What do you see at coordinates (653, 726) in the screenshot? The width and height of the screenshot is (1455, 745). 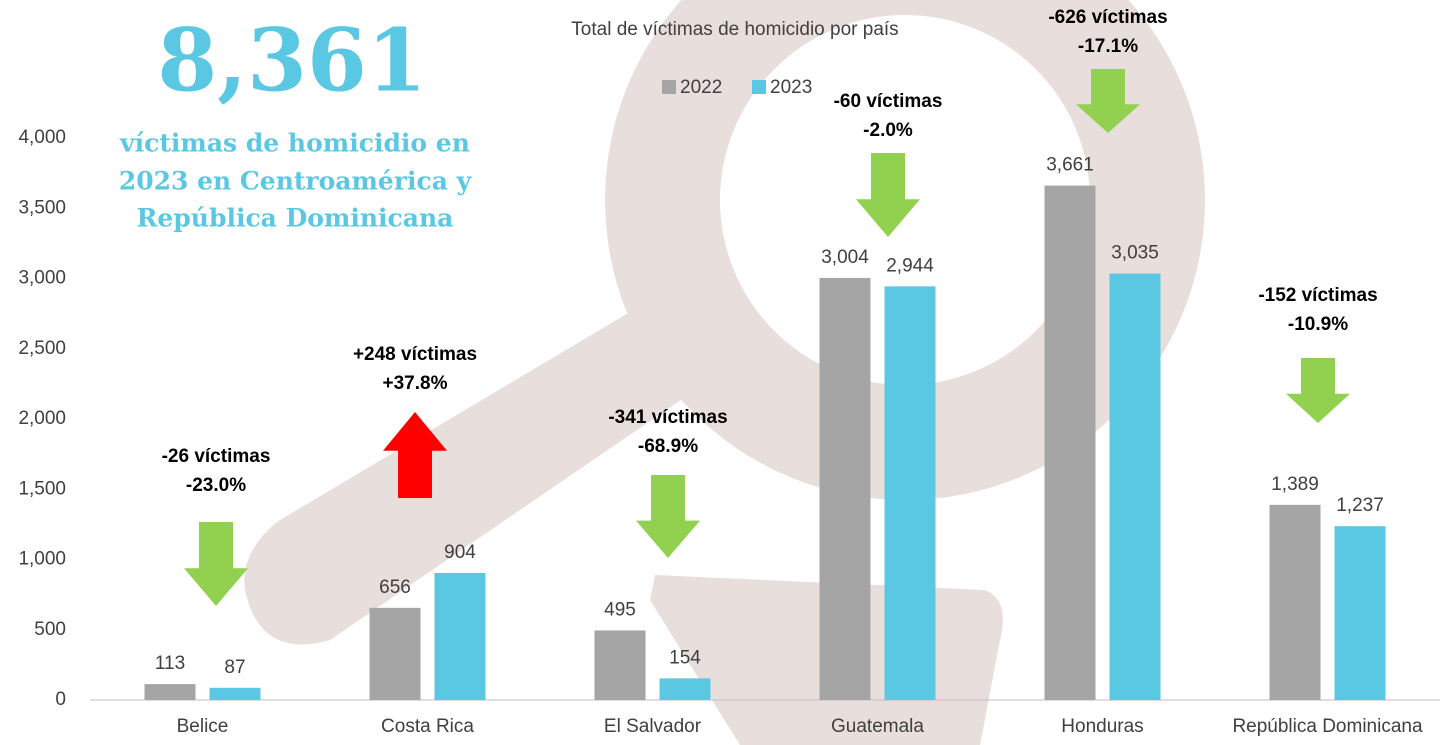 I see `x-tick-label: El Salvador` at bounding box center [653, 726].